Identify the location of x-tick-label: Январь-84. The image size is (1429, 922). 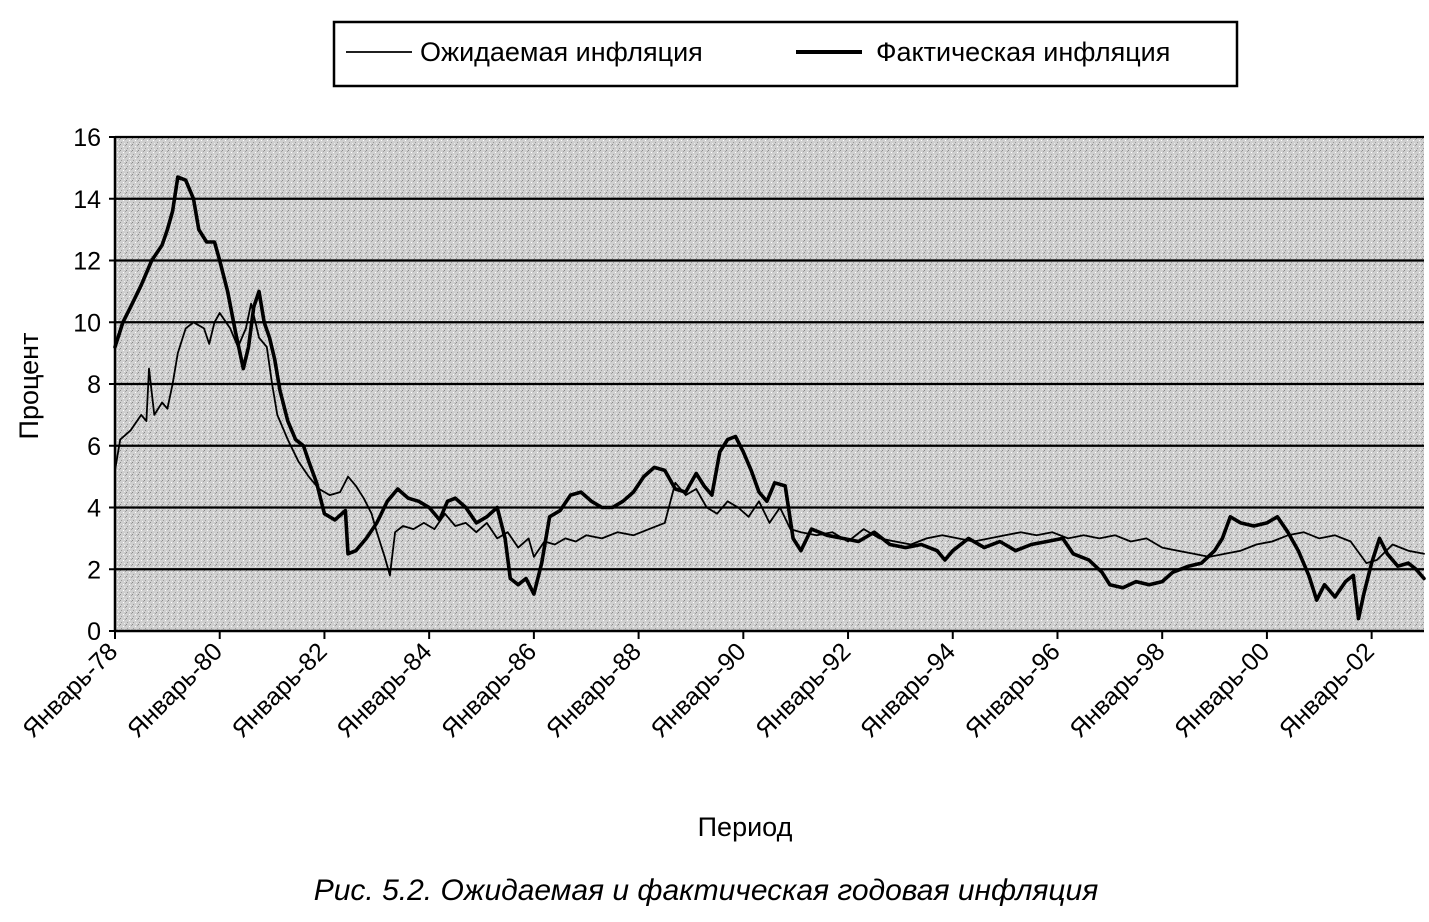
(384, 690).